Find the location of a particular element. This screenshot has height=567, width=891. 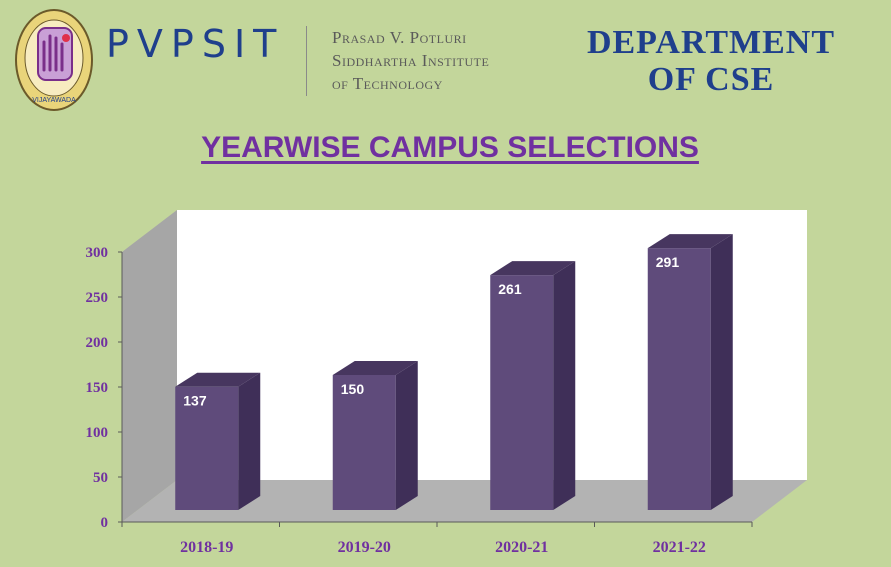

department-line-1: DEPARTMENT is located at coordinates (711, 42).